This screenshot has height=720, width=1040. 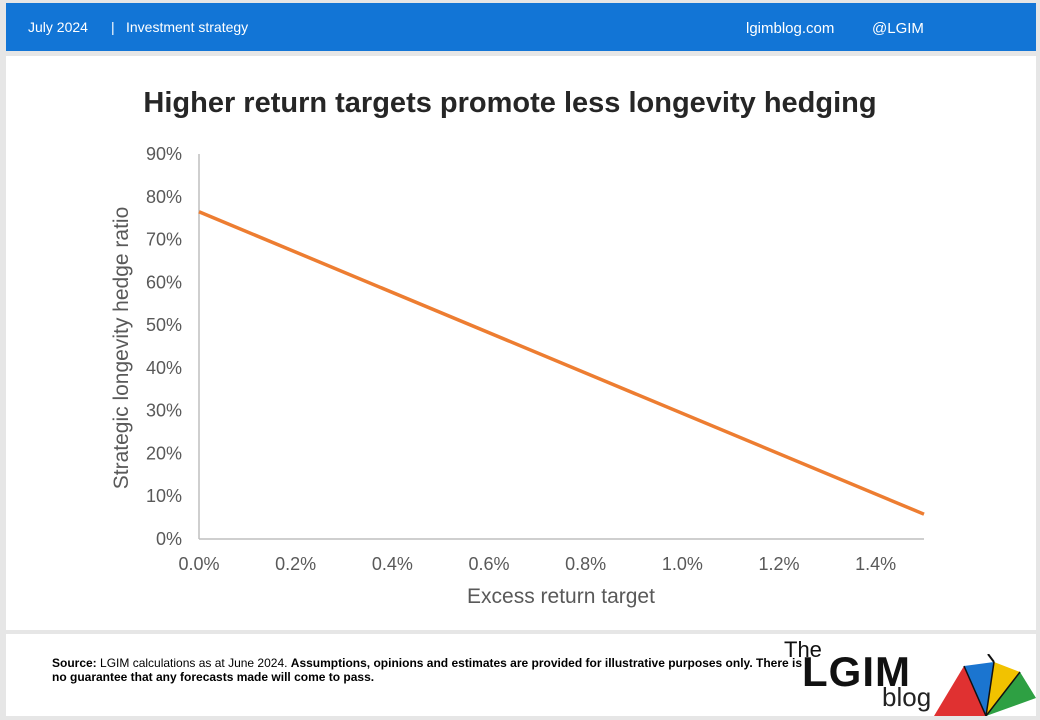 I want to click on source-text: LGIM calculations as at June 2024., so click(x=193, y=663).